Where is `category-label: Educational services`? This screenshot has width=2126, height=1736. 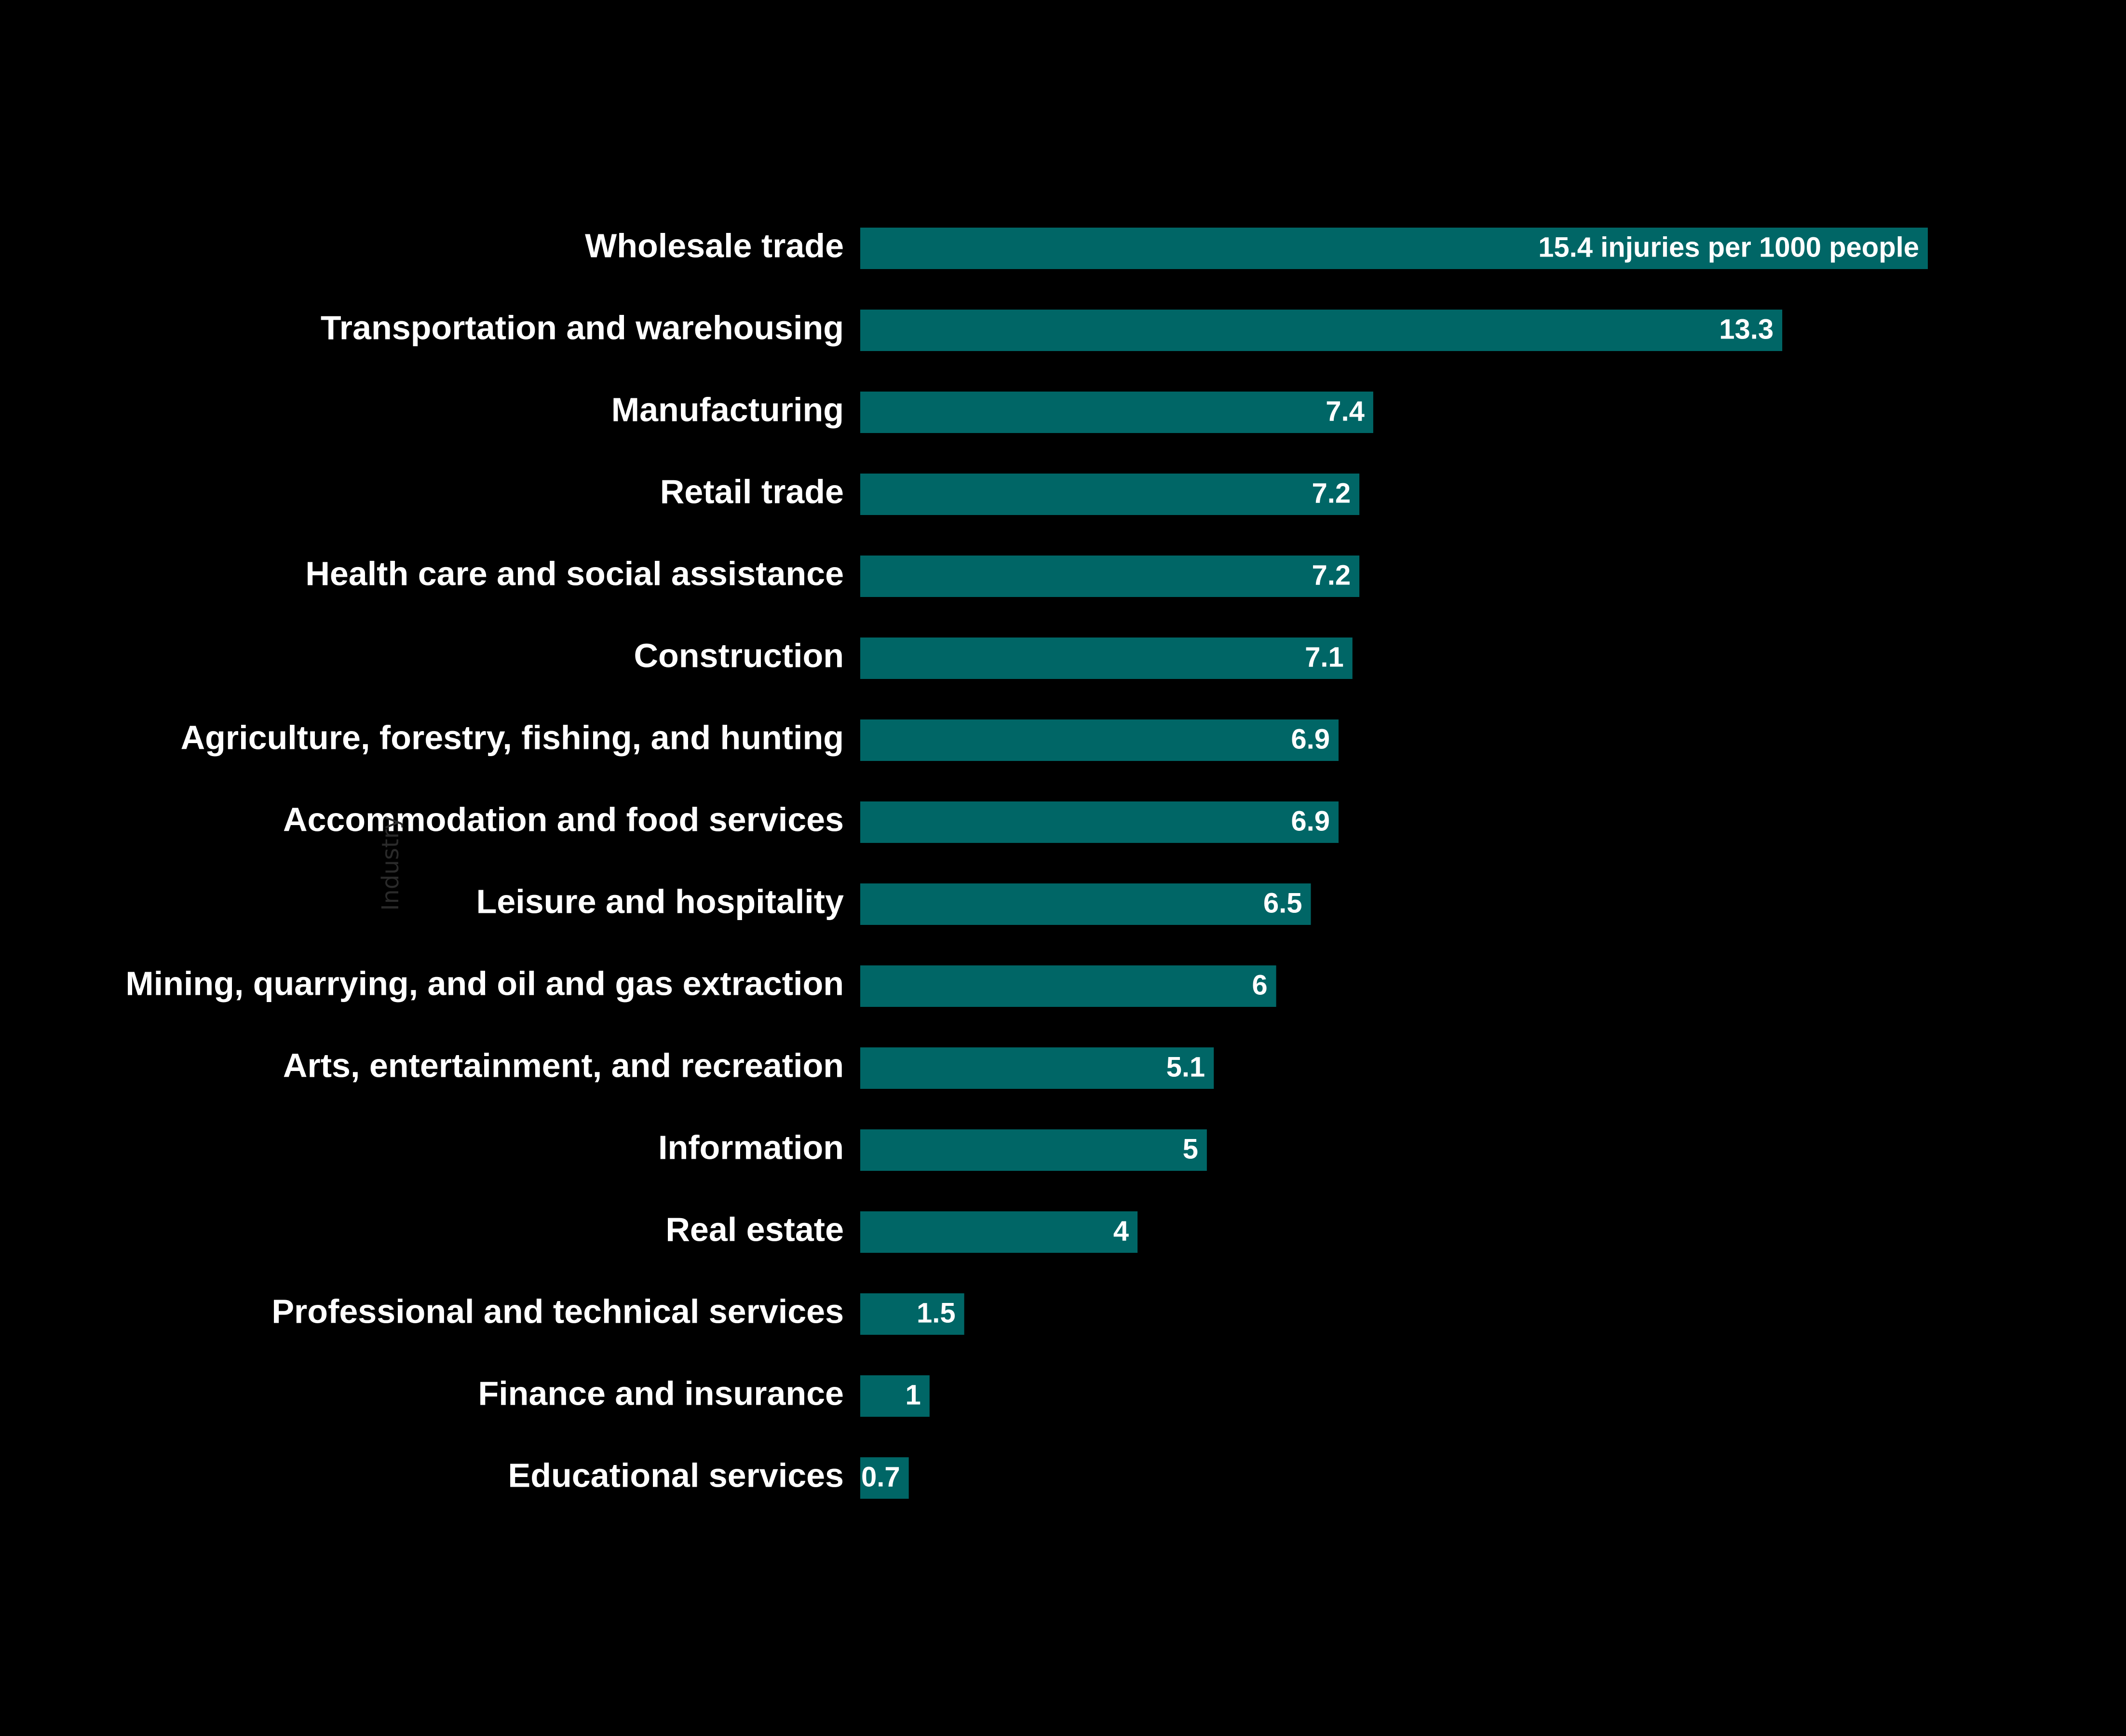
category-label: Educational services is located at coordinates (676, 1475).